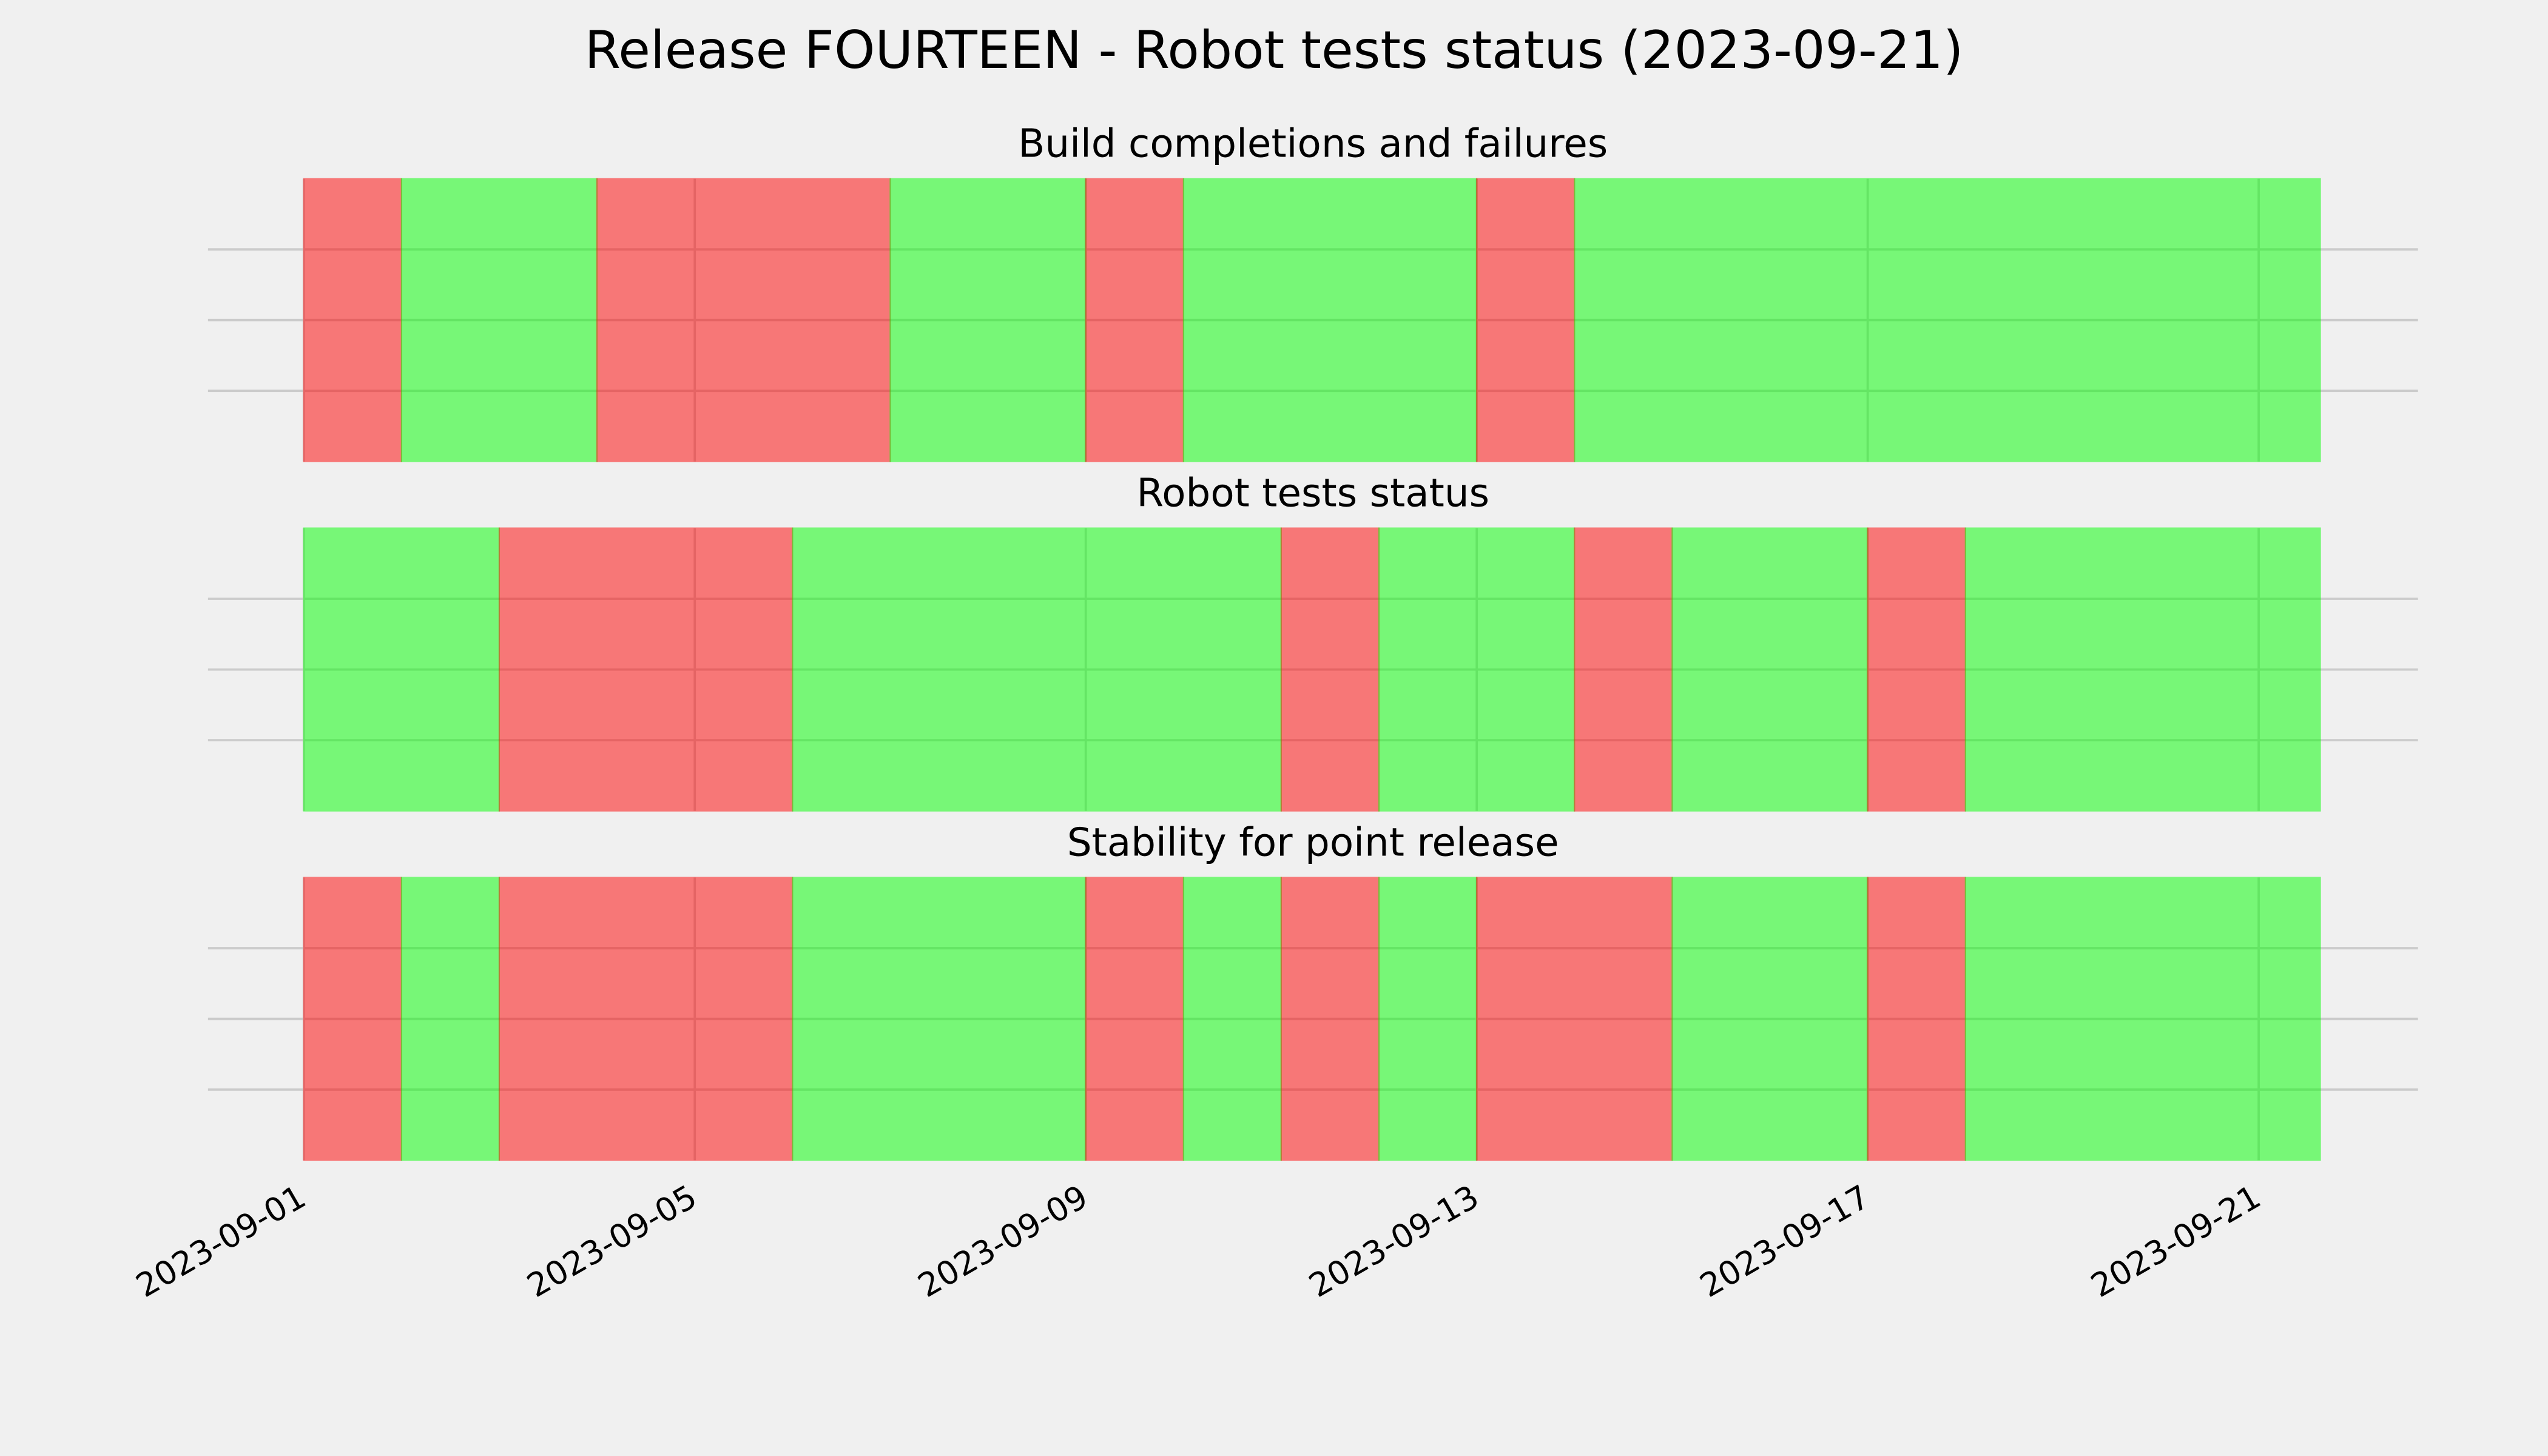 The image size is (2548, 1456). Describe the element at coordinates (1312, 493) in the screenshot. I see `panel-title: Robot tests status` at that location.